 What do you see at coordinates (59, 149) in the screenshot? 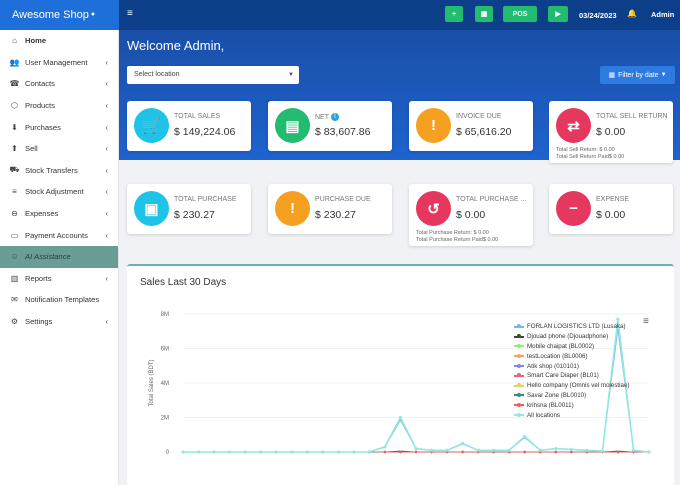
I see `sidebar-item-sell: ⬆ Sell ‹` at bounding box center [59, 149].